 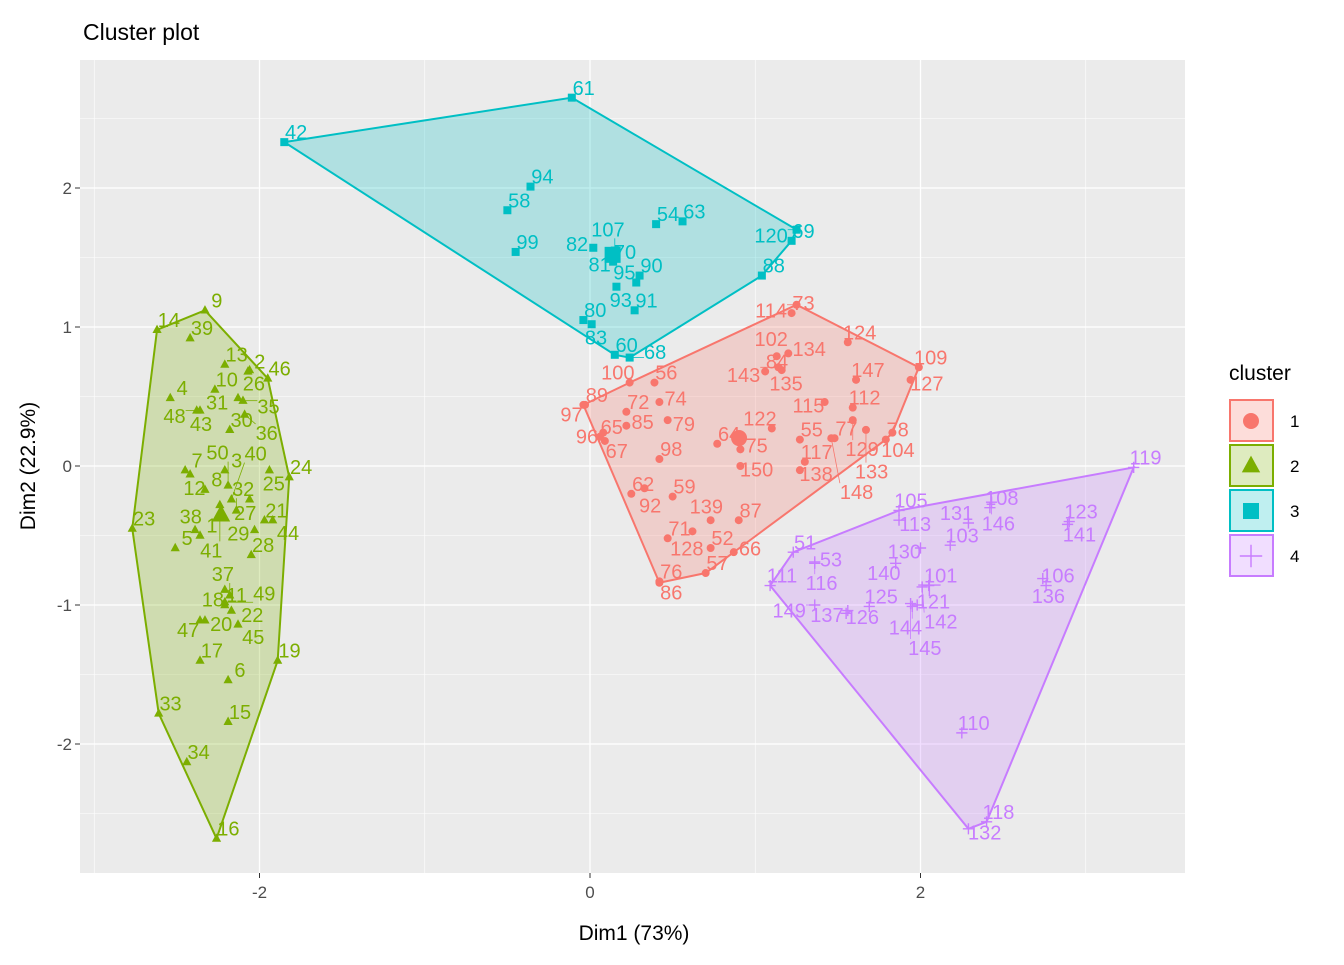 I want to click on point-label: 124, so click(x=859, y=333).